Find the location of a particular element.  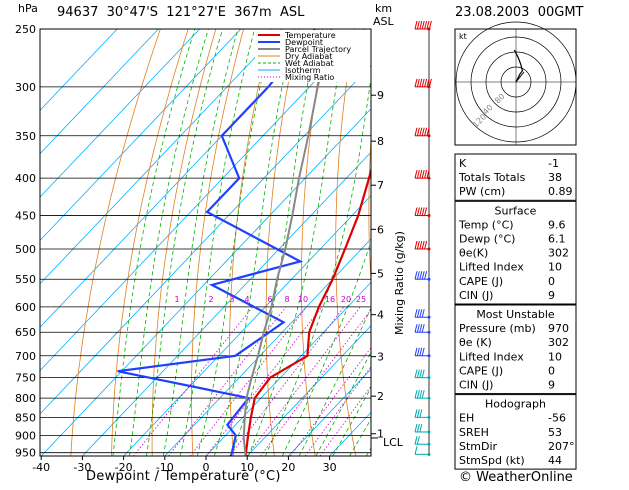

surface-row-value: 9 is located at coordinates (551, 295).